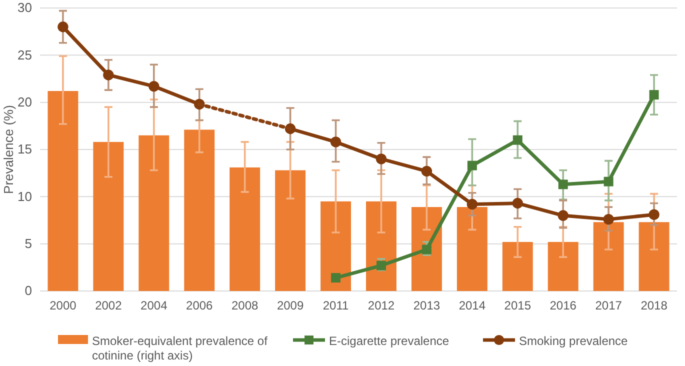  I want to click on legend-label: Smoking prevalence, so click(573, 341).